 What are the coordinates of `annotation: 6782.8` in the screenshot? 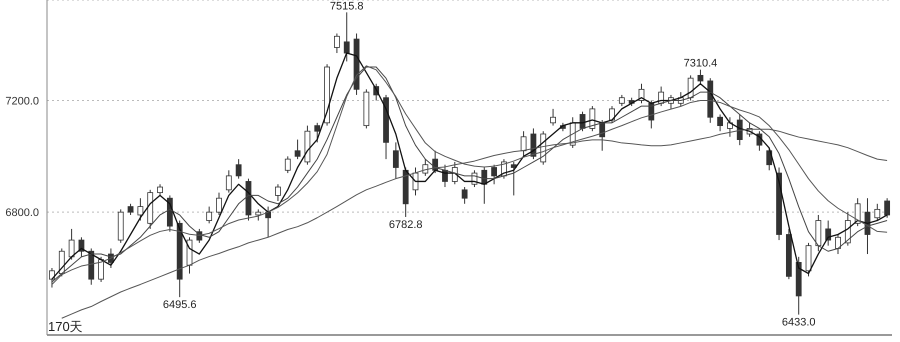 It's located at (405, 224).